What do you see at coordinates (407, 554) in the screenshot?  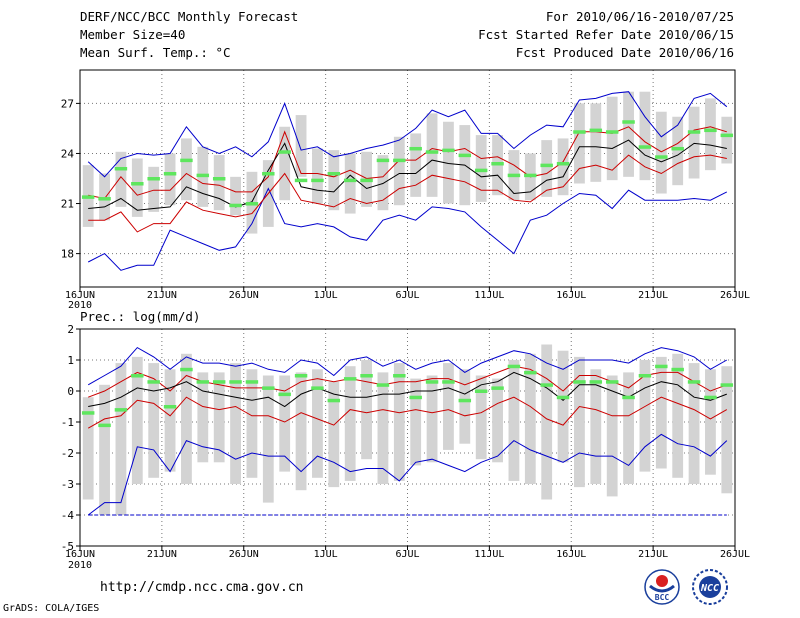 I see `x-tick-label: 6JUL` at bounding box center [407, 554].